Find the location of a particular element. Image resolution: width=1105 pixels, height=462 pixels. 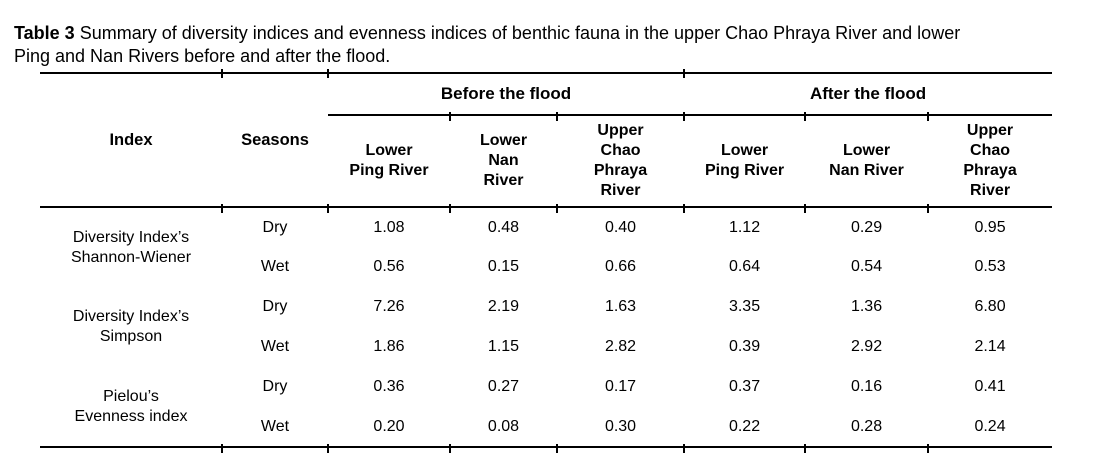

value-cell: 1.63 is located at coordinates (620, 306).